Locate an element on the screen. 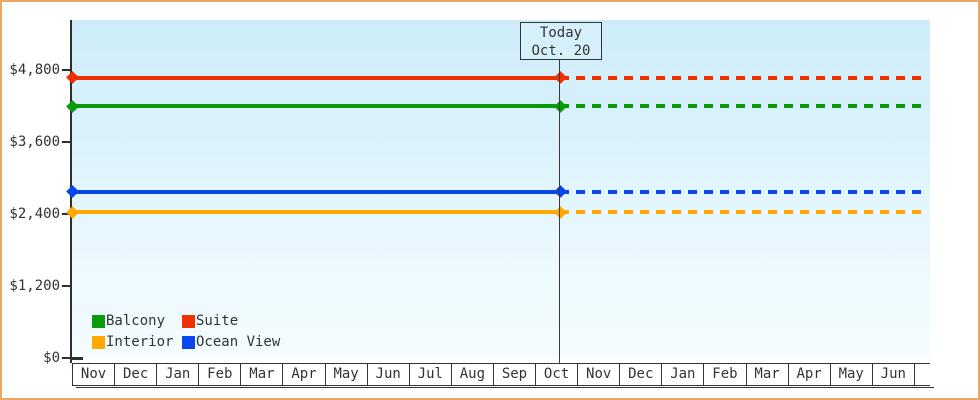 Image resolution: width=980 pixels, height=400 pixels. month-cell: Aug is located at coordinates (473, 374).